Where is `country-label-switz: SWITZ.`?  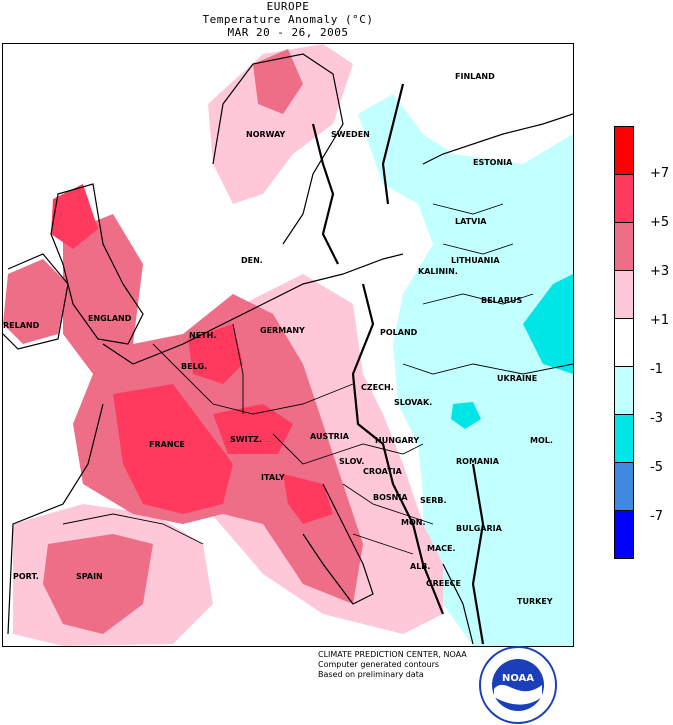 country-label-switz: SWITZ. is located at coordinates (246, 439).